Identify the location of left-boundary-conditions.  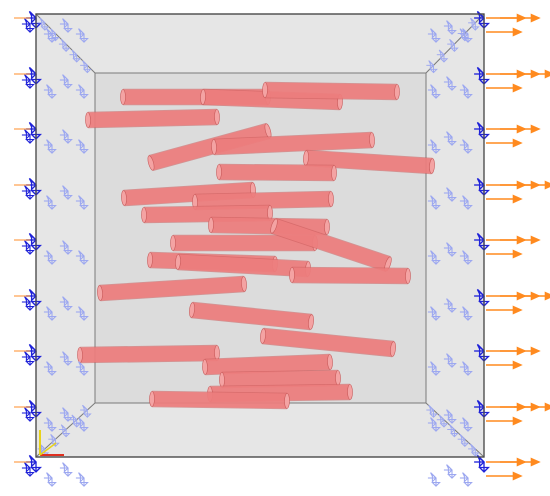
(51, 248).